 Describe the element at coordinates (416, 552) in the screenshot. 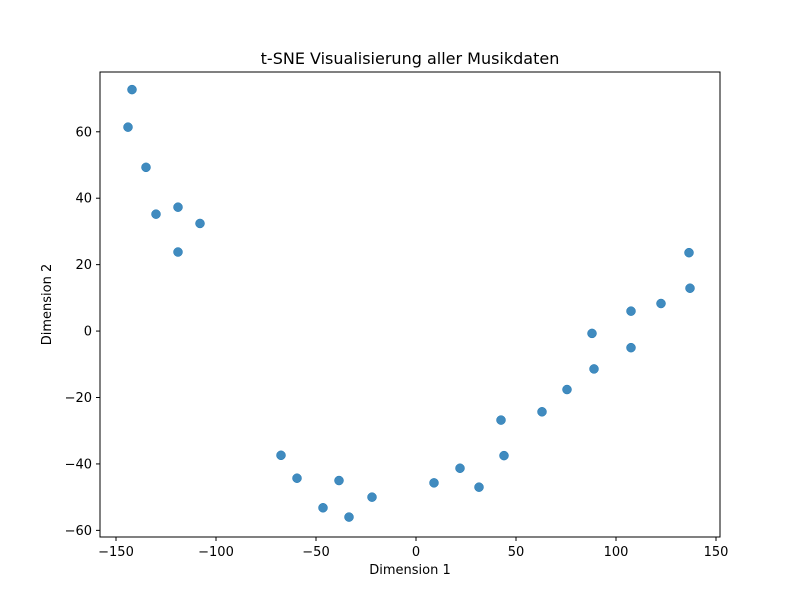

I see `x-tick-label: 0` at that location.